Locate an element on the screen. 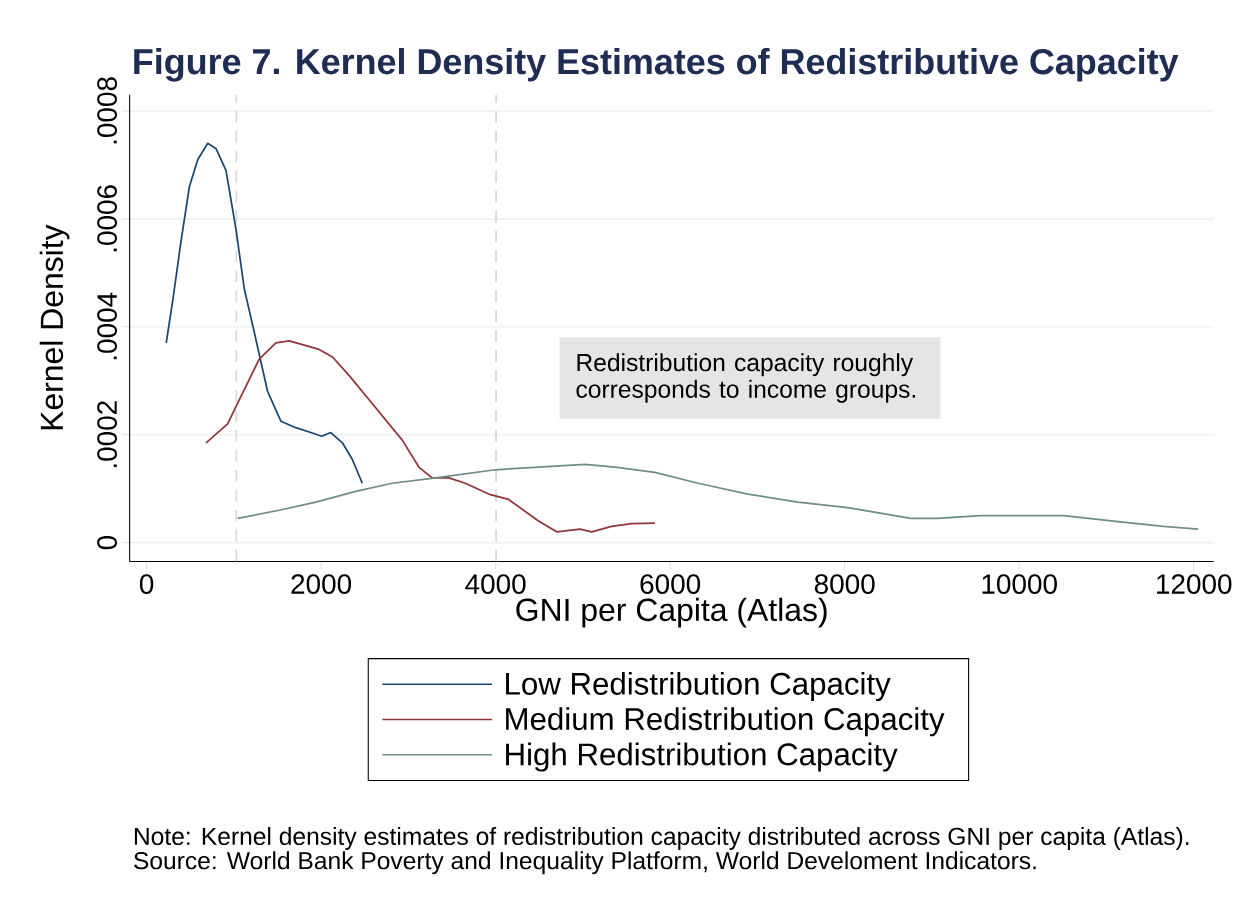 This screenshot has width=1237, height=912. legend-label: Medium Redistribution Capacity is located at coordinates (725, 722).